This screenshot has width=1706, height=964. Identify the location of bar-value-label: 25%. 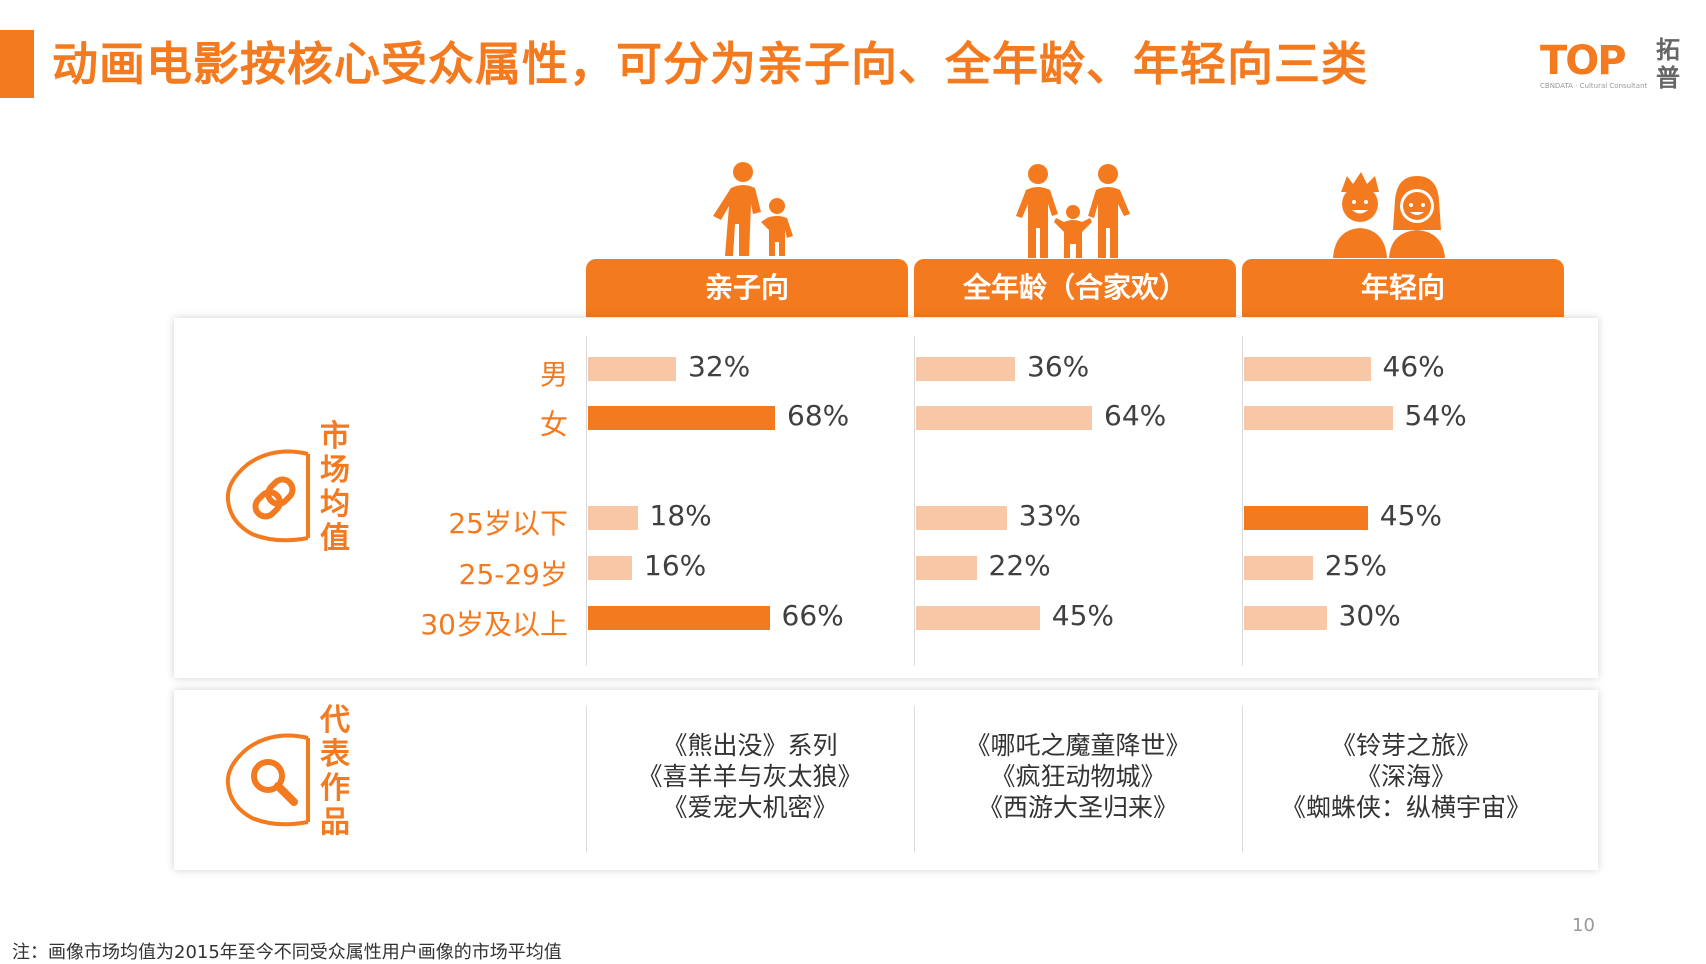
(1355, 565).